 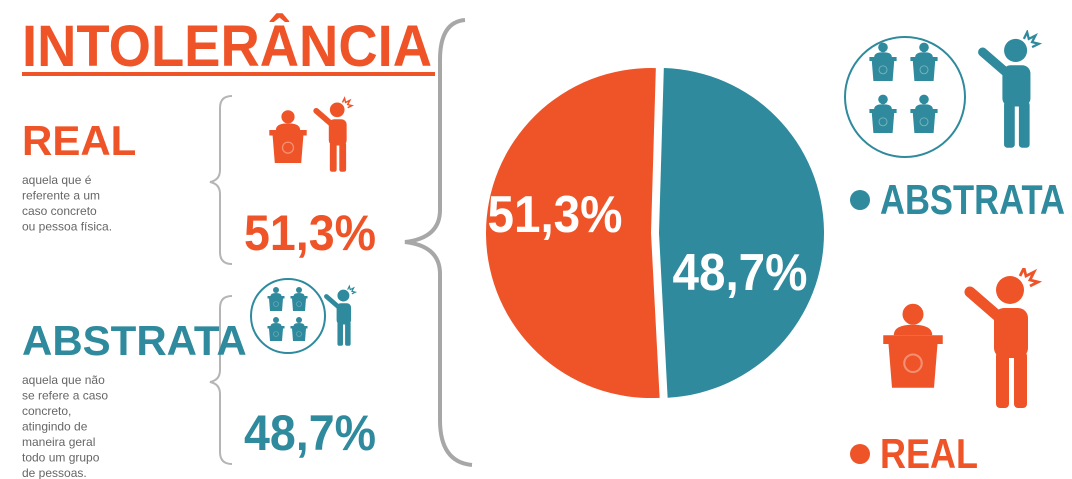 I want to click on percent-label: 48,7%, so click(x=310, y=433).